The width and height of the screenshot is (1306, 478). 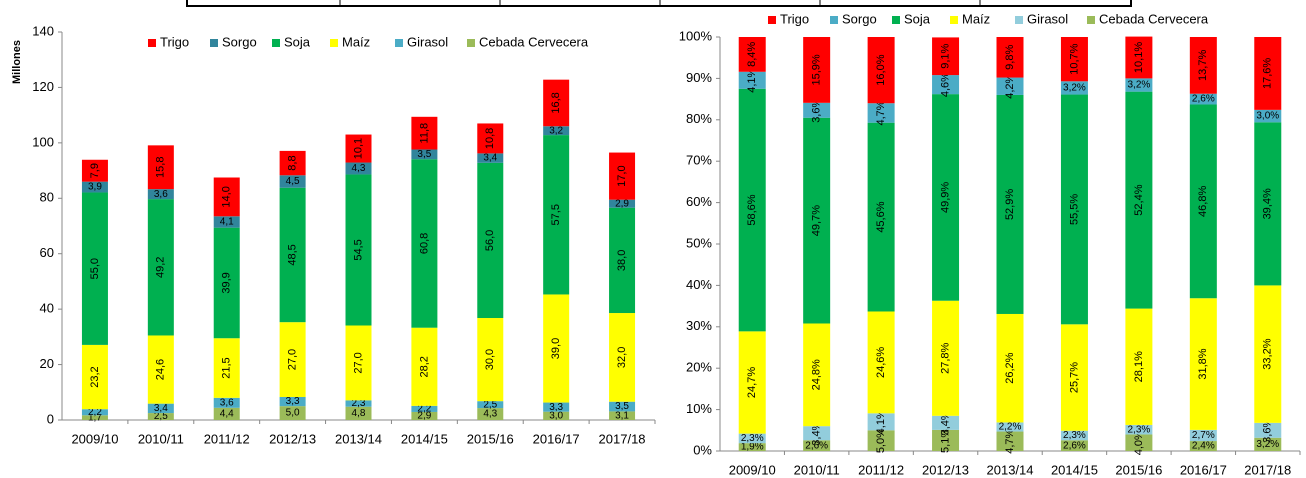 What do you see at coordinates (752, 447) in the screenshot?
I see `value-label: 1,9%` at bounding box center [752, 447].